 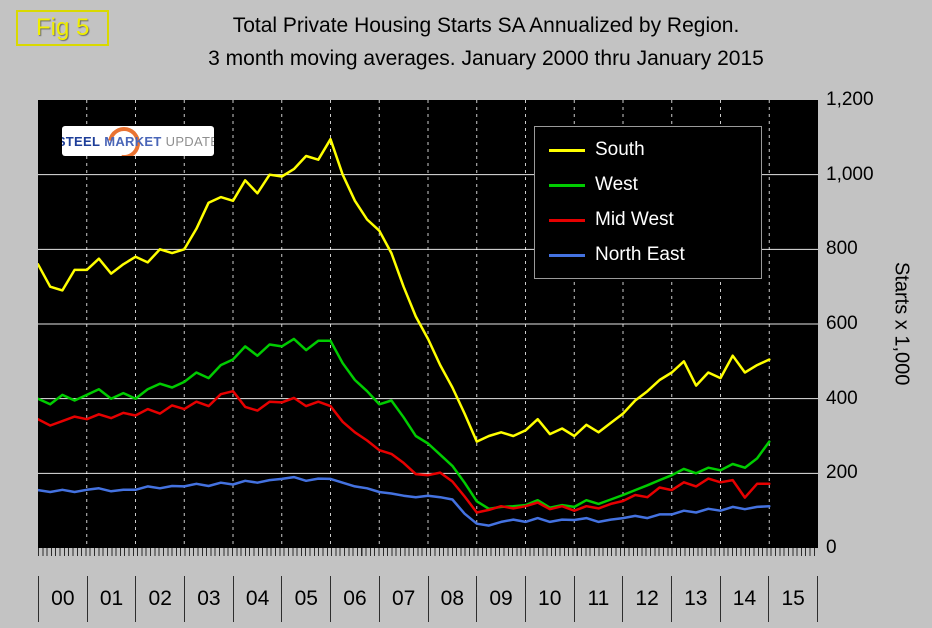 What do you see at coordinates (842, 398) in the screenshot?
I see `y-tick-label: 400` at bounding box center [842, 398].